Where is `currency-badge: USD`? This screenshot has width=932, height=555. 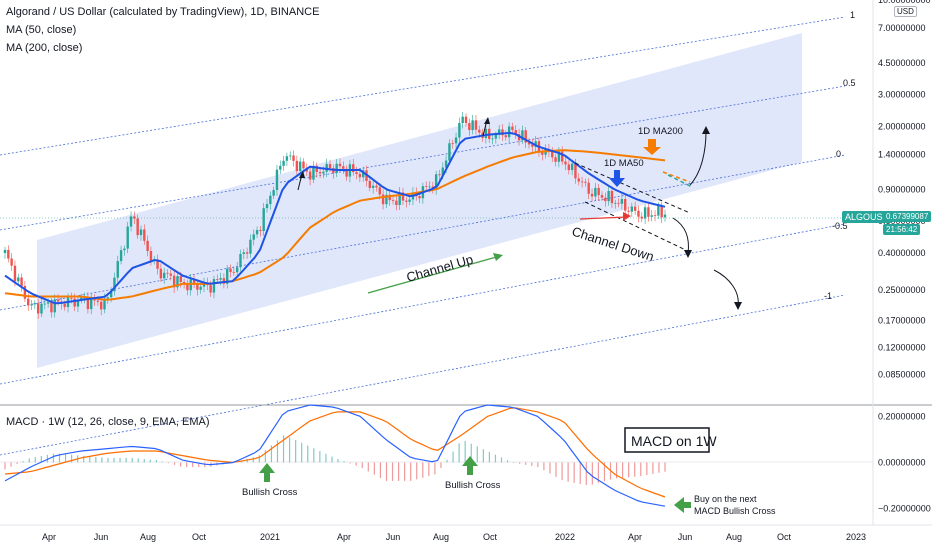
currency-badge: USD is located at coordinates (905, 11).